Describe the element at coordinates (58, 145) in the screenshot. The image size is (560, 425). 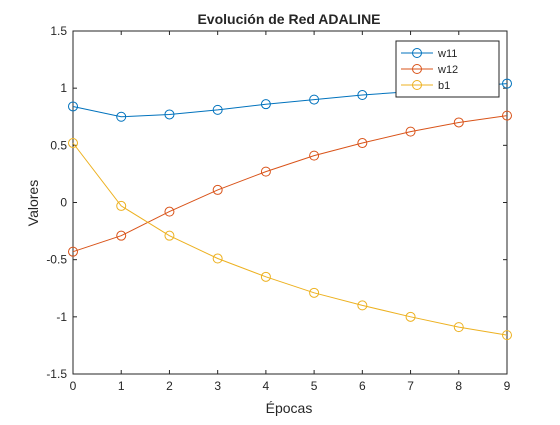
I see `y-tick-label: 0.5` at that location.